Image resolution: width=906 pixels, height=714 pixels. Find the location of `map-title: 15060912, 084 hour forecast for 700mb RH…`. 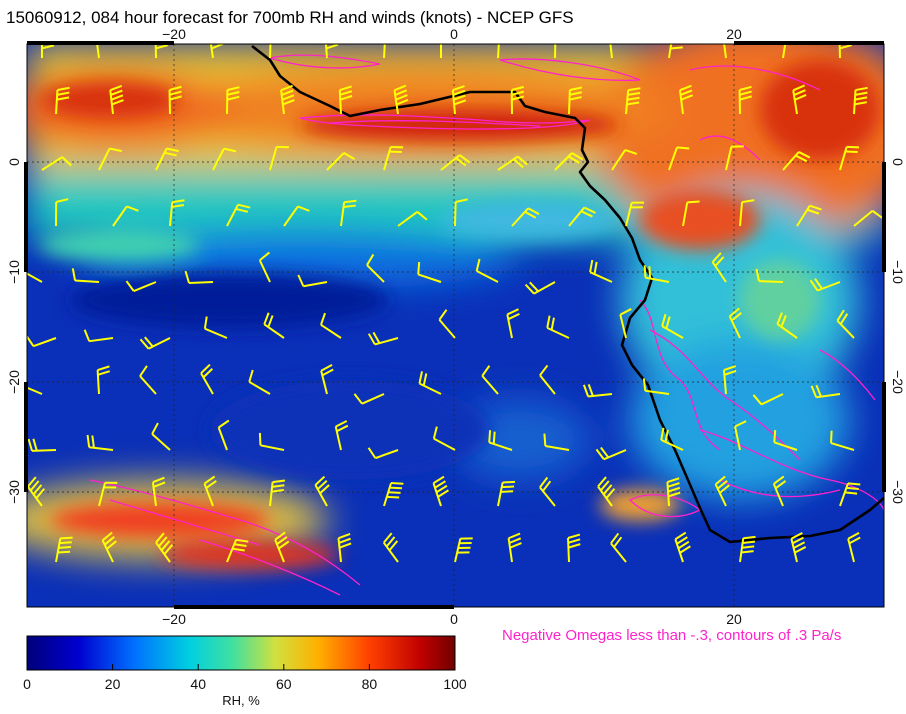

map-title: 15060912, 084 hour forecast for 700mb RH… is located at coordinates (290, 17).